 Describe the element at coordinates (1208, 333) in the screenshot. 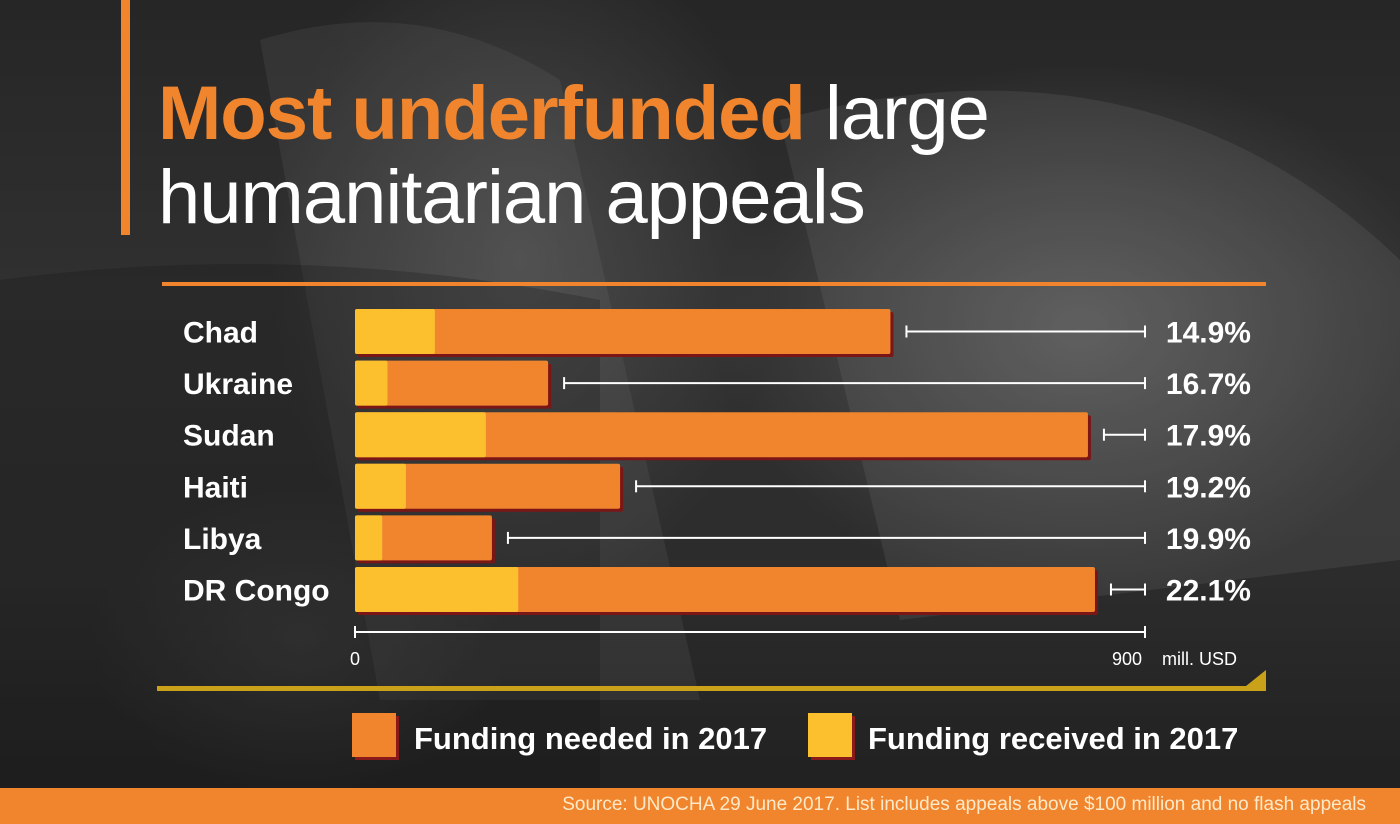

I see `percent-label-chad: 14.9%` at that location.